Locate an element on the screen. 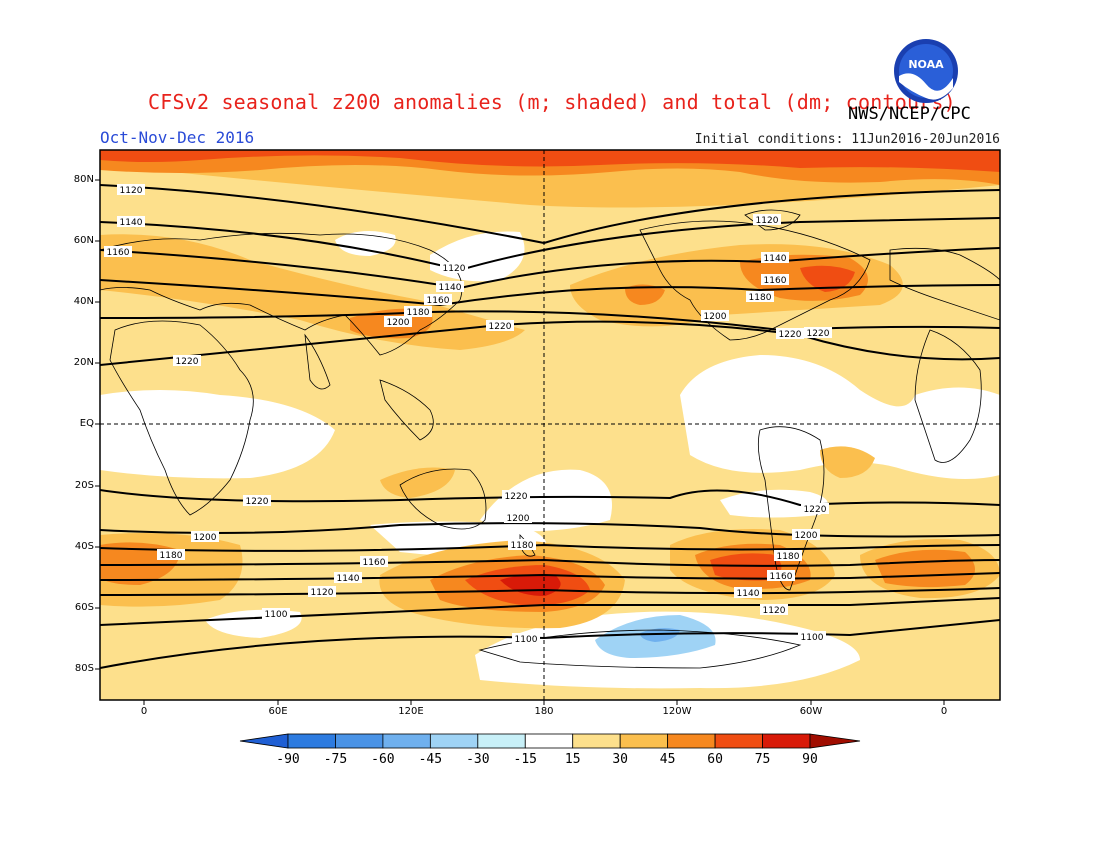 This screenshot has height=850, width=1100. colorbar-label: -75 is located at coordinates (335, 759).